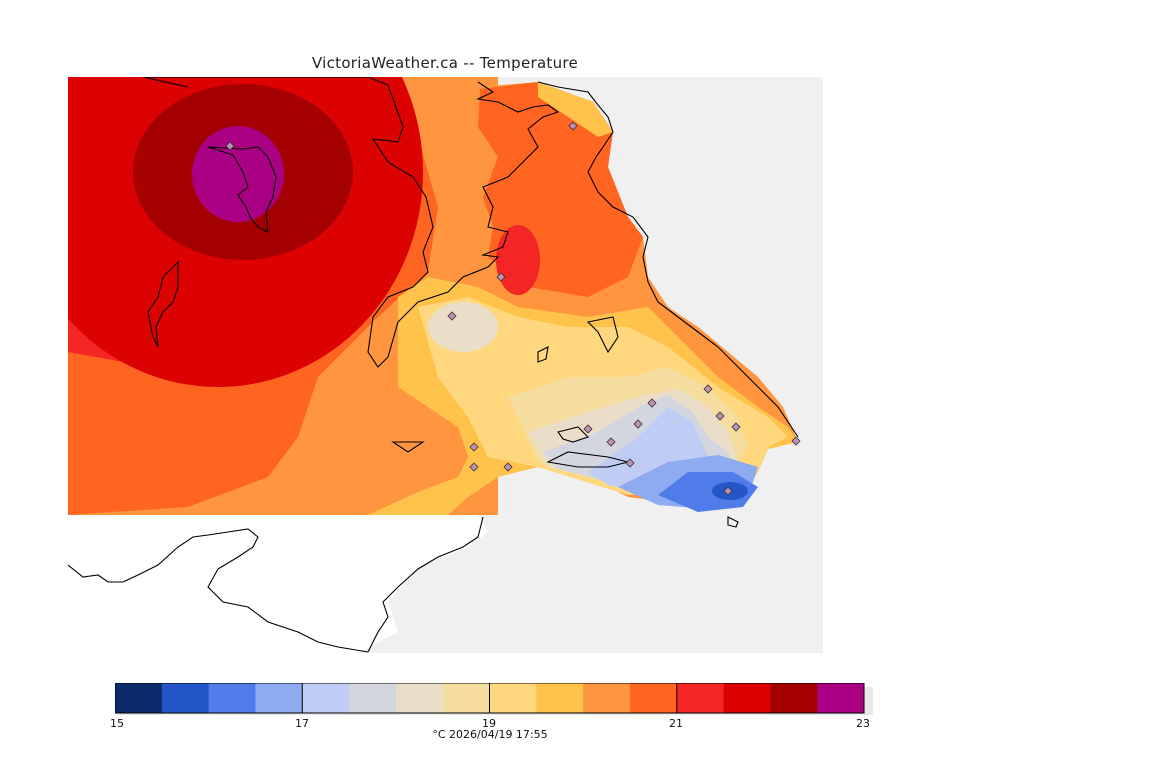  I want to click on colorbar-tick-label: 15, so click(117, 723).